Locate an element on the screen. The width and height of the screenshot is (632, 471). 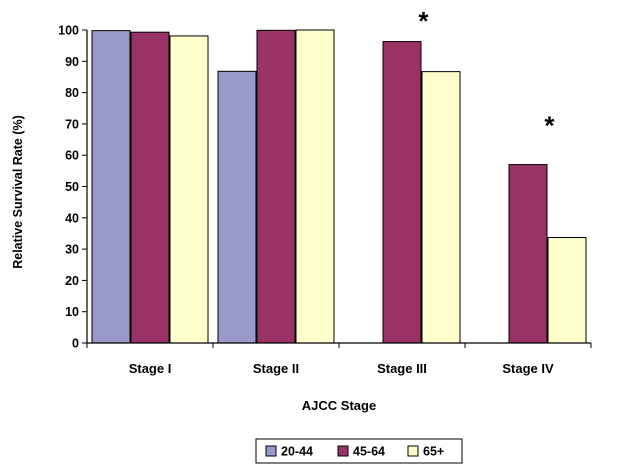
y-tick-label: 90 is located at coordinates (72, 62).